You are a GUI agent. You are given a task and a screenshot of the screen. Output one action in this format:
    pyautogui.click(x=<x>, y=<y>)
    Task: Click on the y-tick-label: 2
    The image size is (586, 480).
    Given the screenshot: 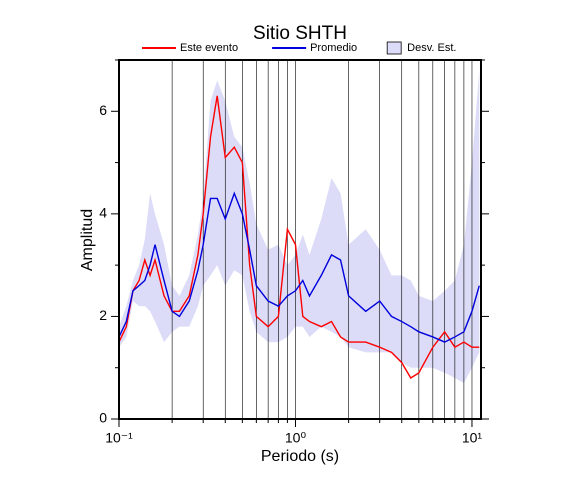 What is the action you would take?
    pyautogui.click(x=103, y=315)
    